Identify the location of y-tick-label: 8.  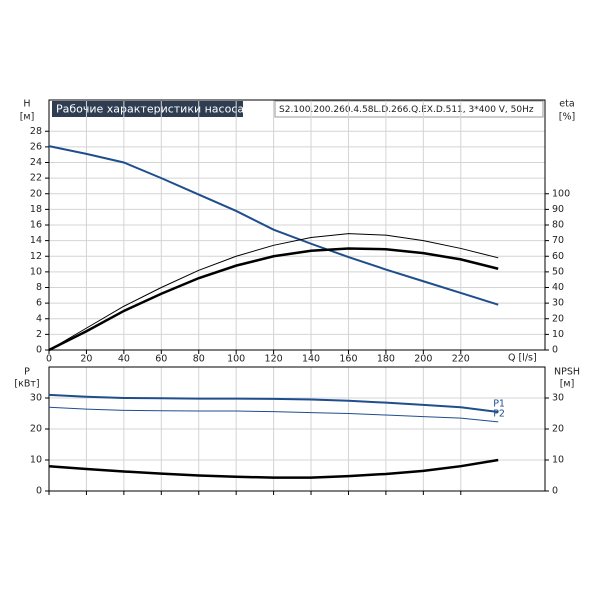
(39, 287).